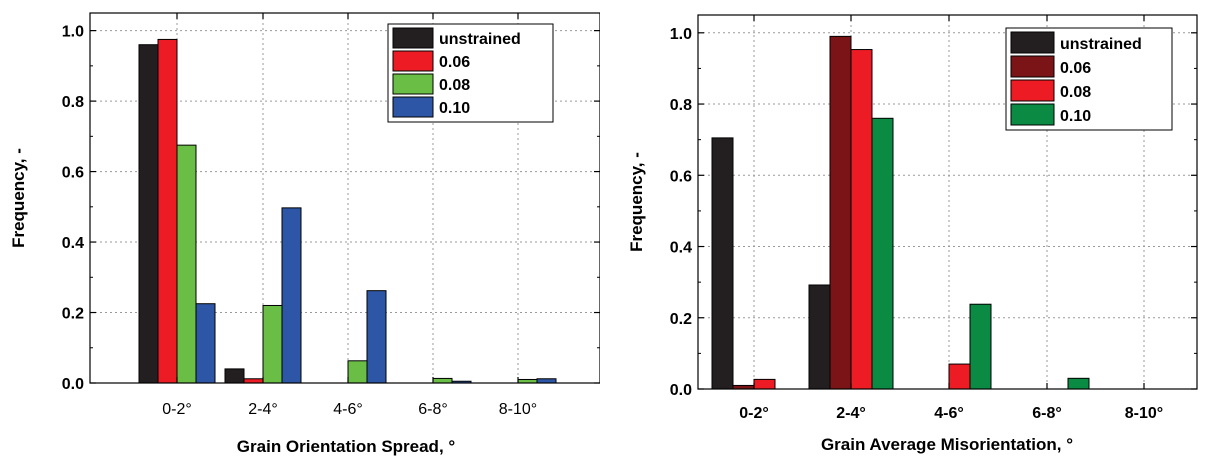 This screenshot has width=1209, height=457. What do you see at coordinates (947, 444) in the screenshot?
I see `x-axis-label: Grain Average Misorientation, °` at bounding box center [947, 444].